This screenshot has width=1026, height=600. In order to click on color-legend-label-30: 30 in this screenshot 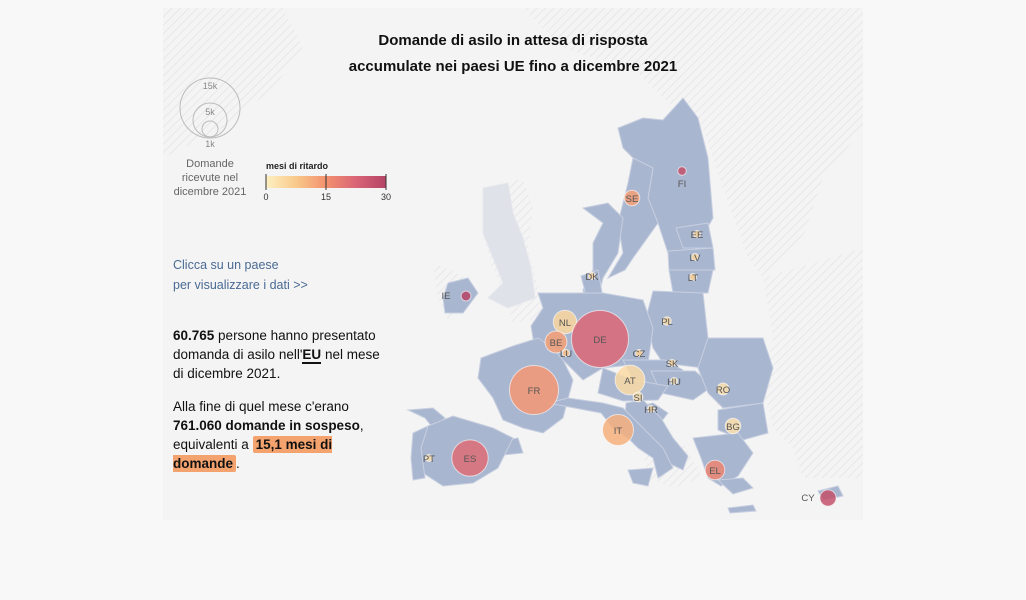, I will do `click(386, 197)`.